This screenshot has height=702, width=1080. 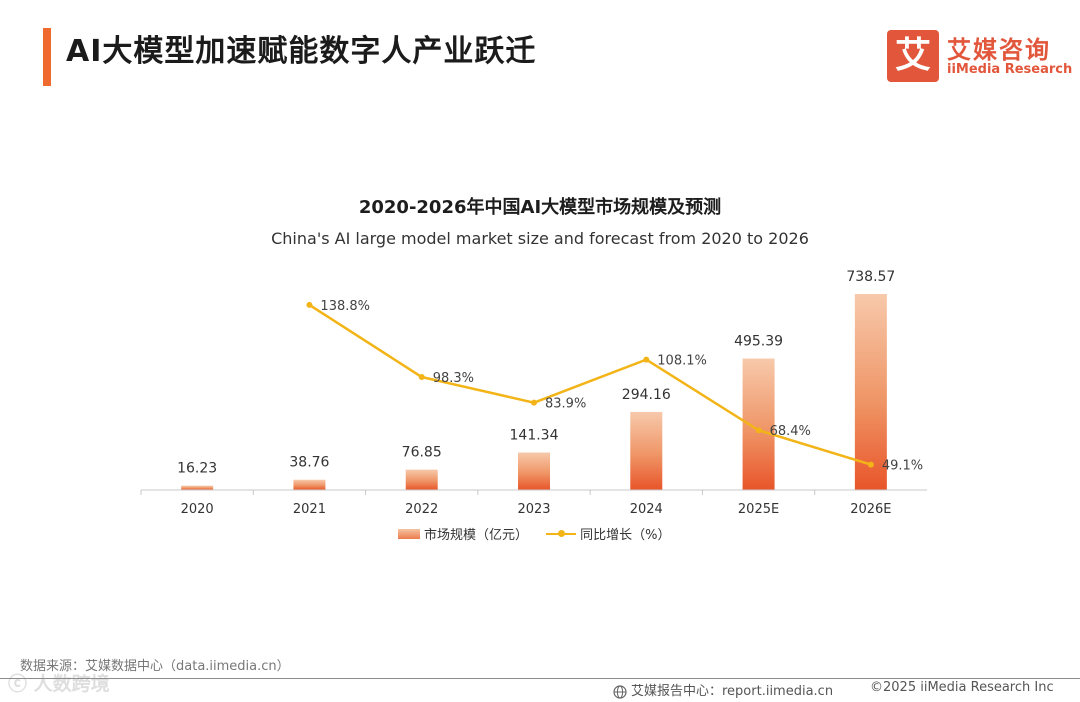 What do you see at coordinates (561, 533) in the screenshot?
I see `legend-line-swatch` at bounding box center [561, 533].